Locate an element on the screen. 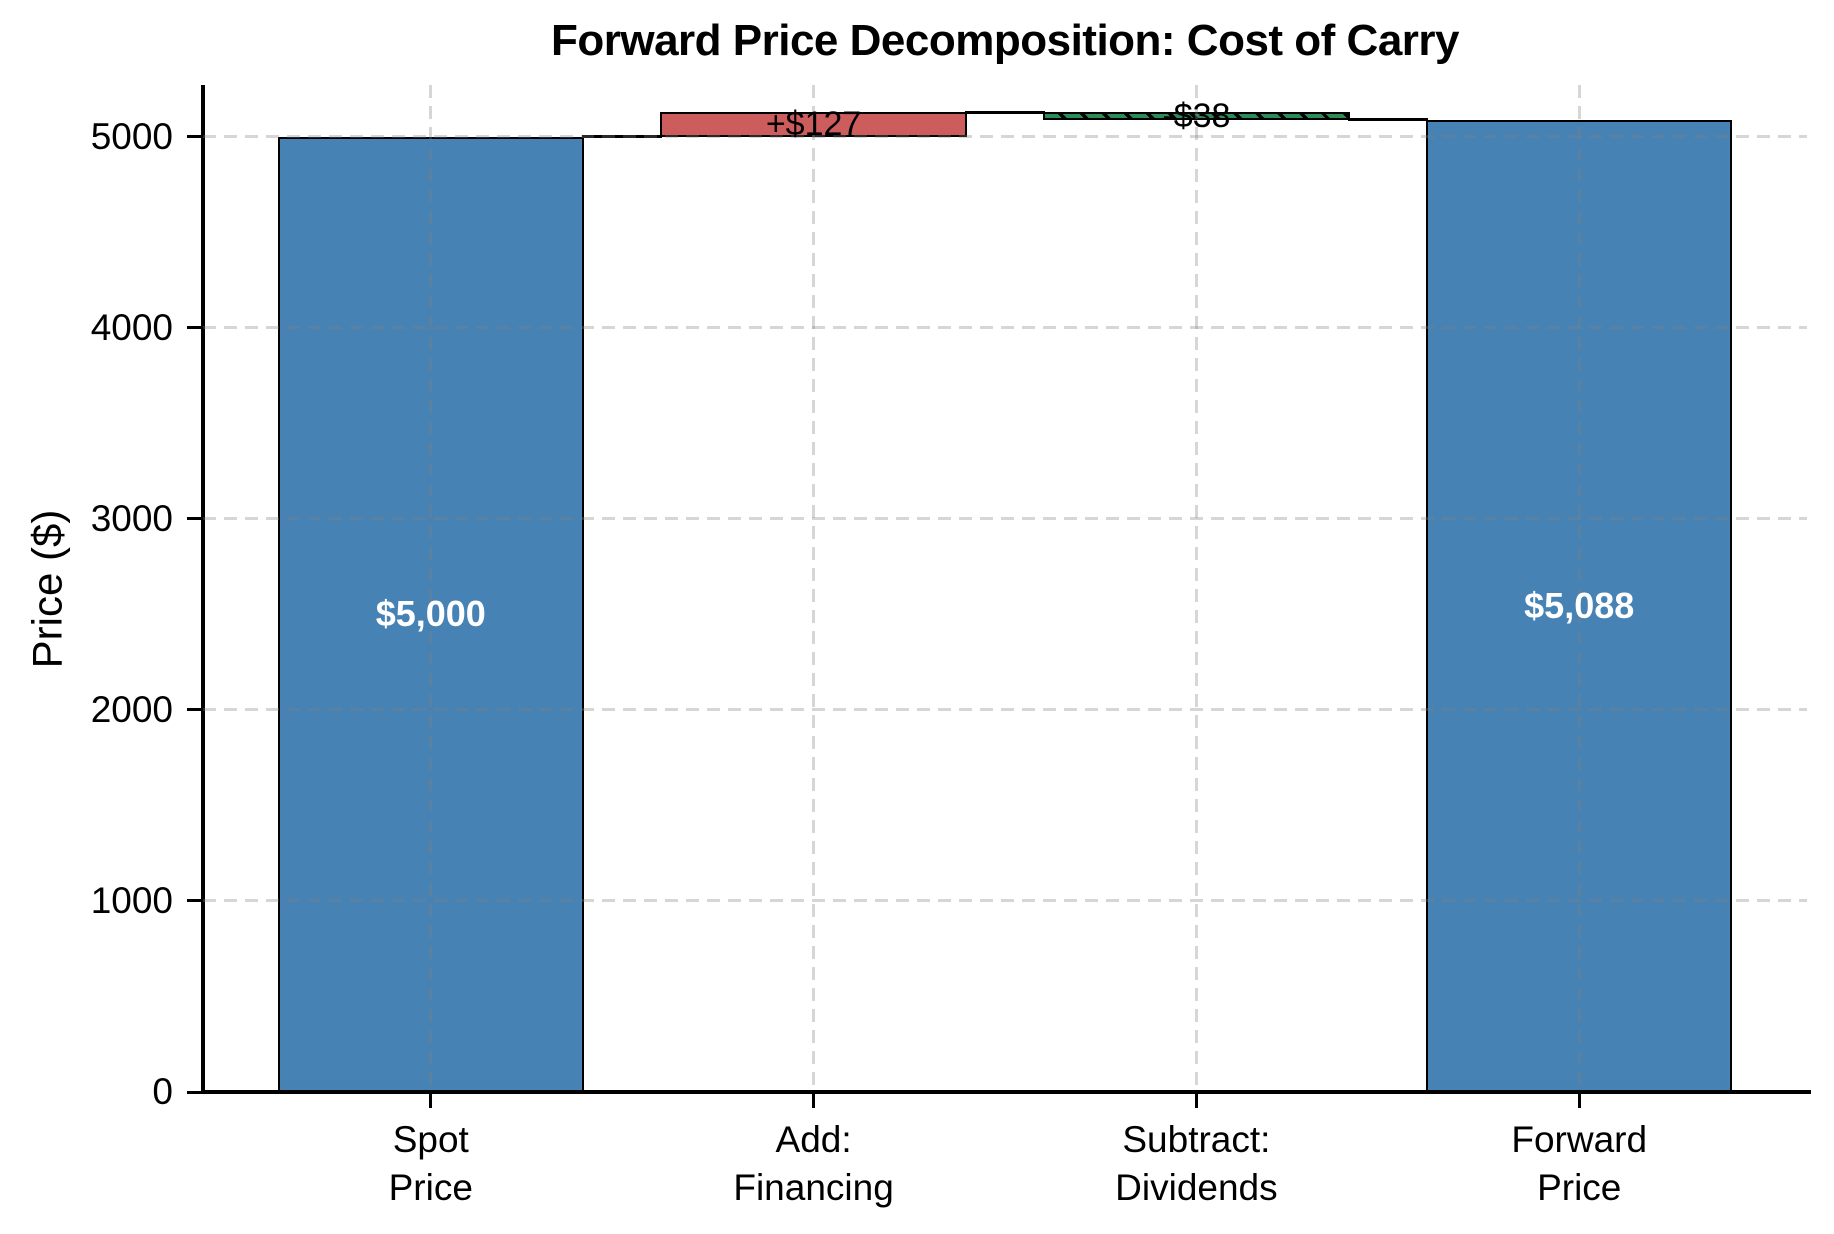 This screenshot has height=1234, width=1834. bar-forward-price is located at coordinates (1579, 605).